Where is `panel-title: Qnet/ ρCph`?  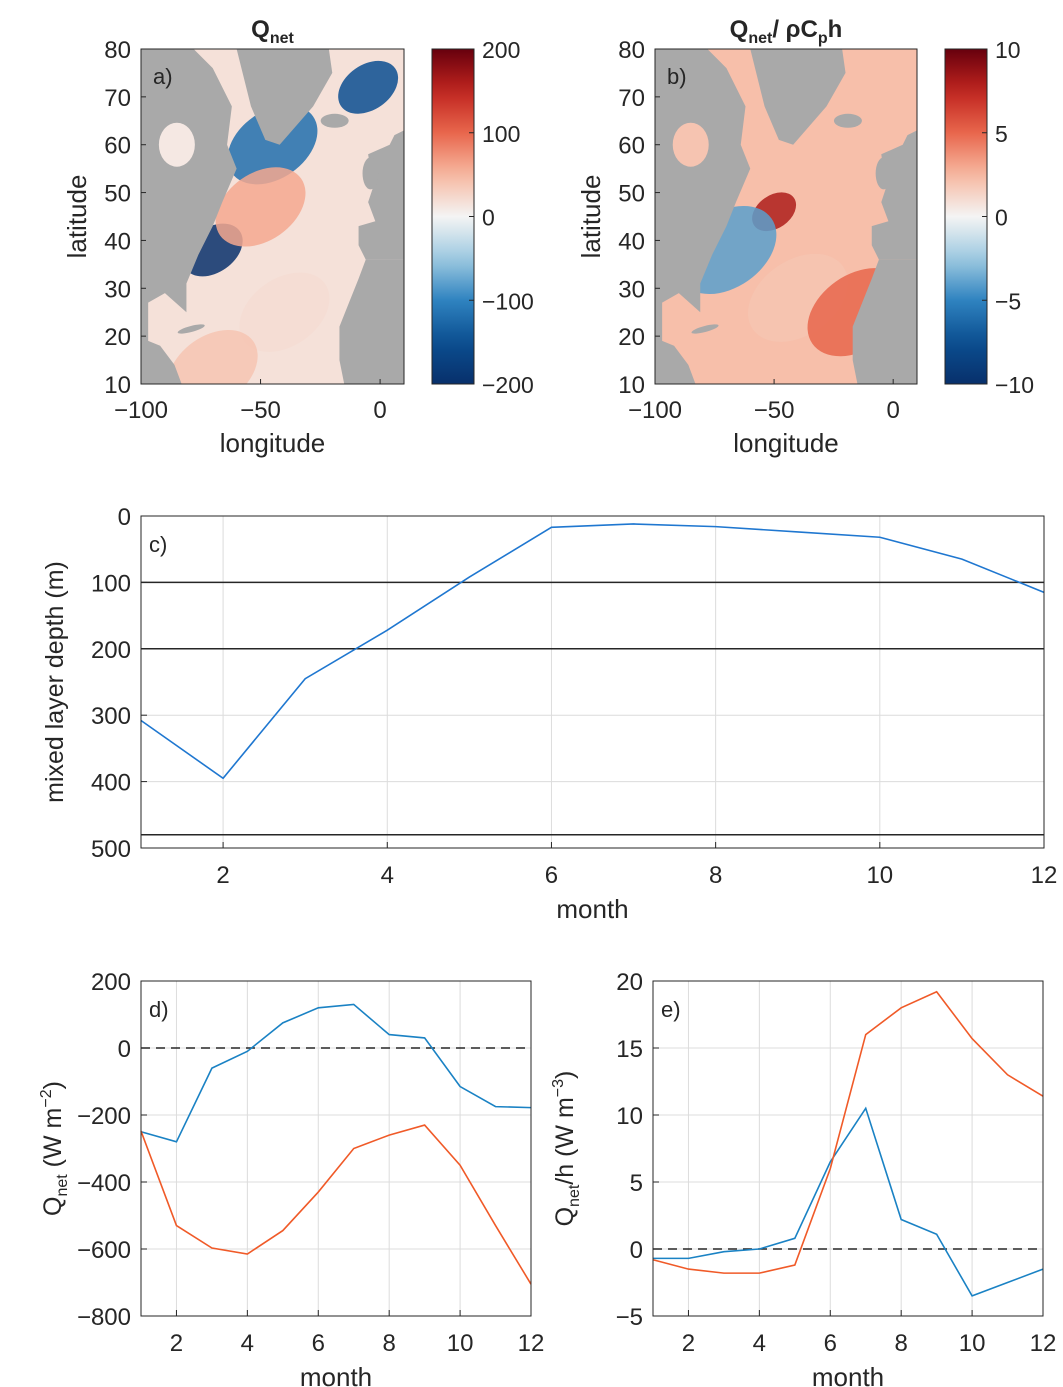
panel-title: Qnet/ ρCph is located at coordinates (786, 31).